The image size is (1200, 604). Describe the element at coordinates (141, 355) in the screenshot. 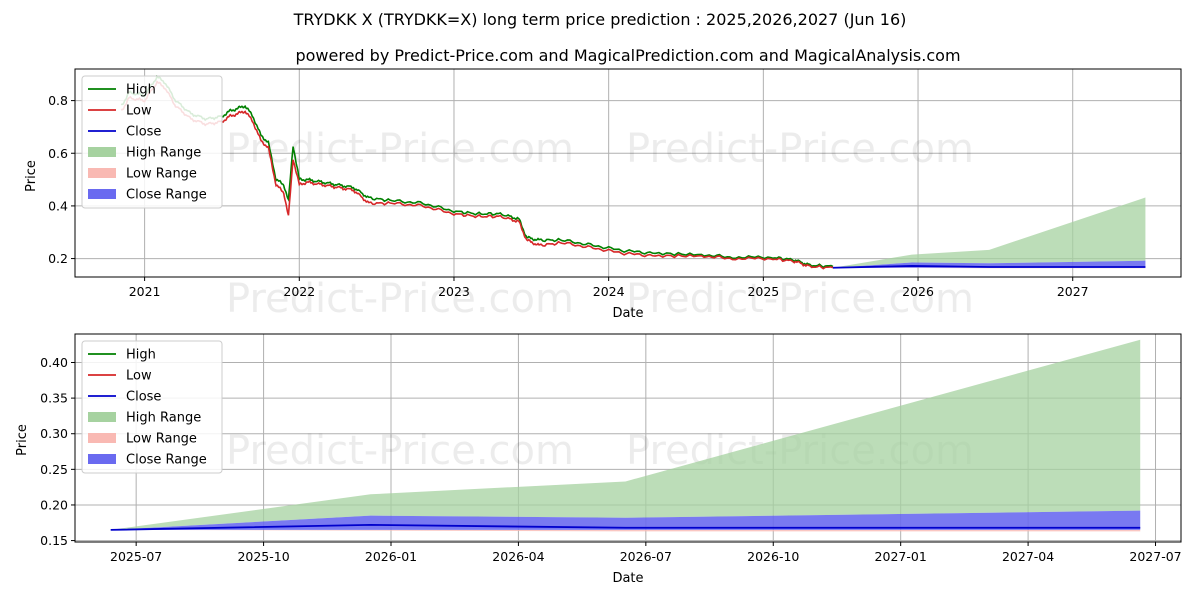

I see `bottom-legend-label-high: High` at that location.